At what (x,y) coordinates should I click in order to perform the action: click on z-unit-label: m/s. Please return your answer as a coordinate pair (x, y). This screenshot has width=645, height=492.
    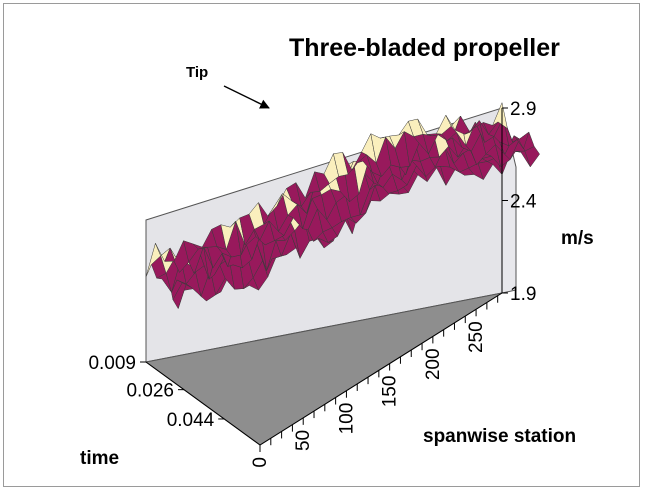
    Looking at the image, I should click on (577, 238).